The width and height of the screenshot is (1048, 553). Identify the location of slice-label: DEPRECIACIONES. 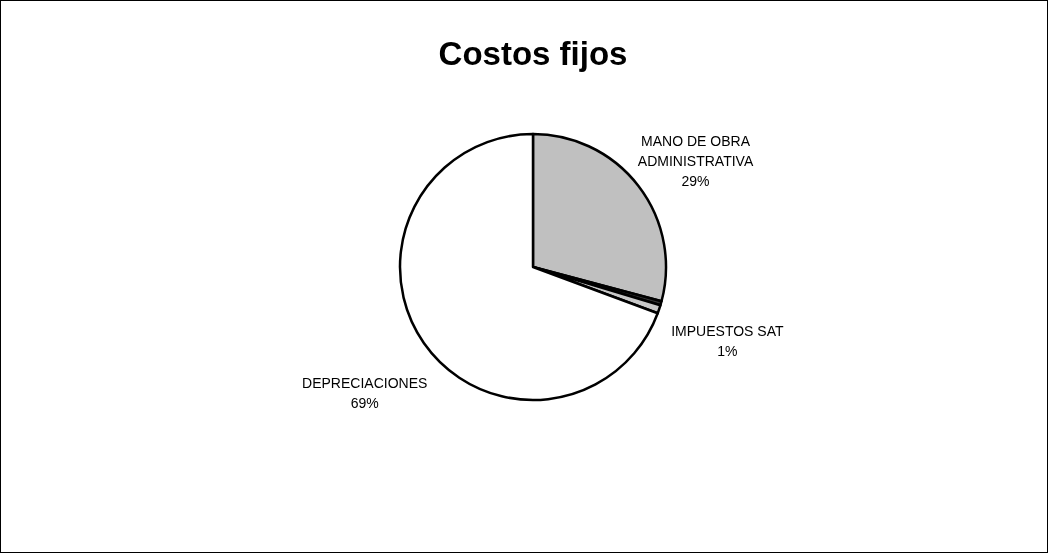
(365, 383).